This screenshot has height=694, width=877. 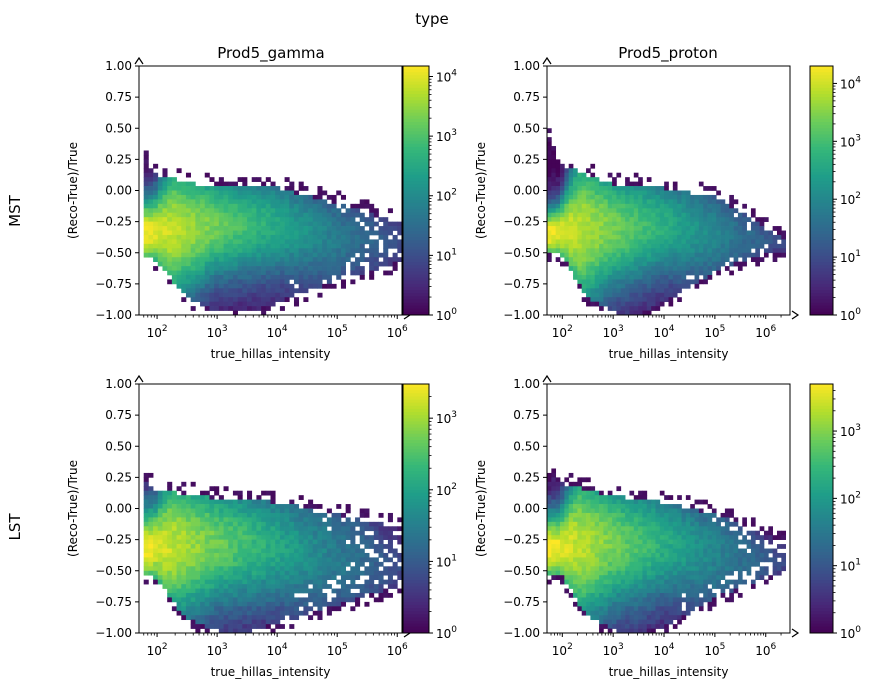 What do you see at coordinates (446, 255) in the screenshot?
I see `colorbar-tick-label: 101` at bounding box center [446, 255].